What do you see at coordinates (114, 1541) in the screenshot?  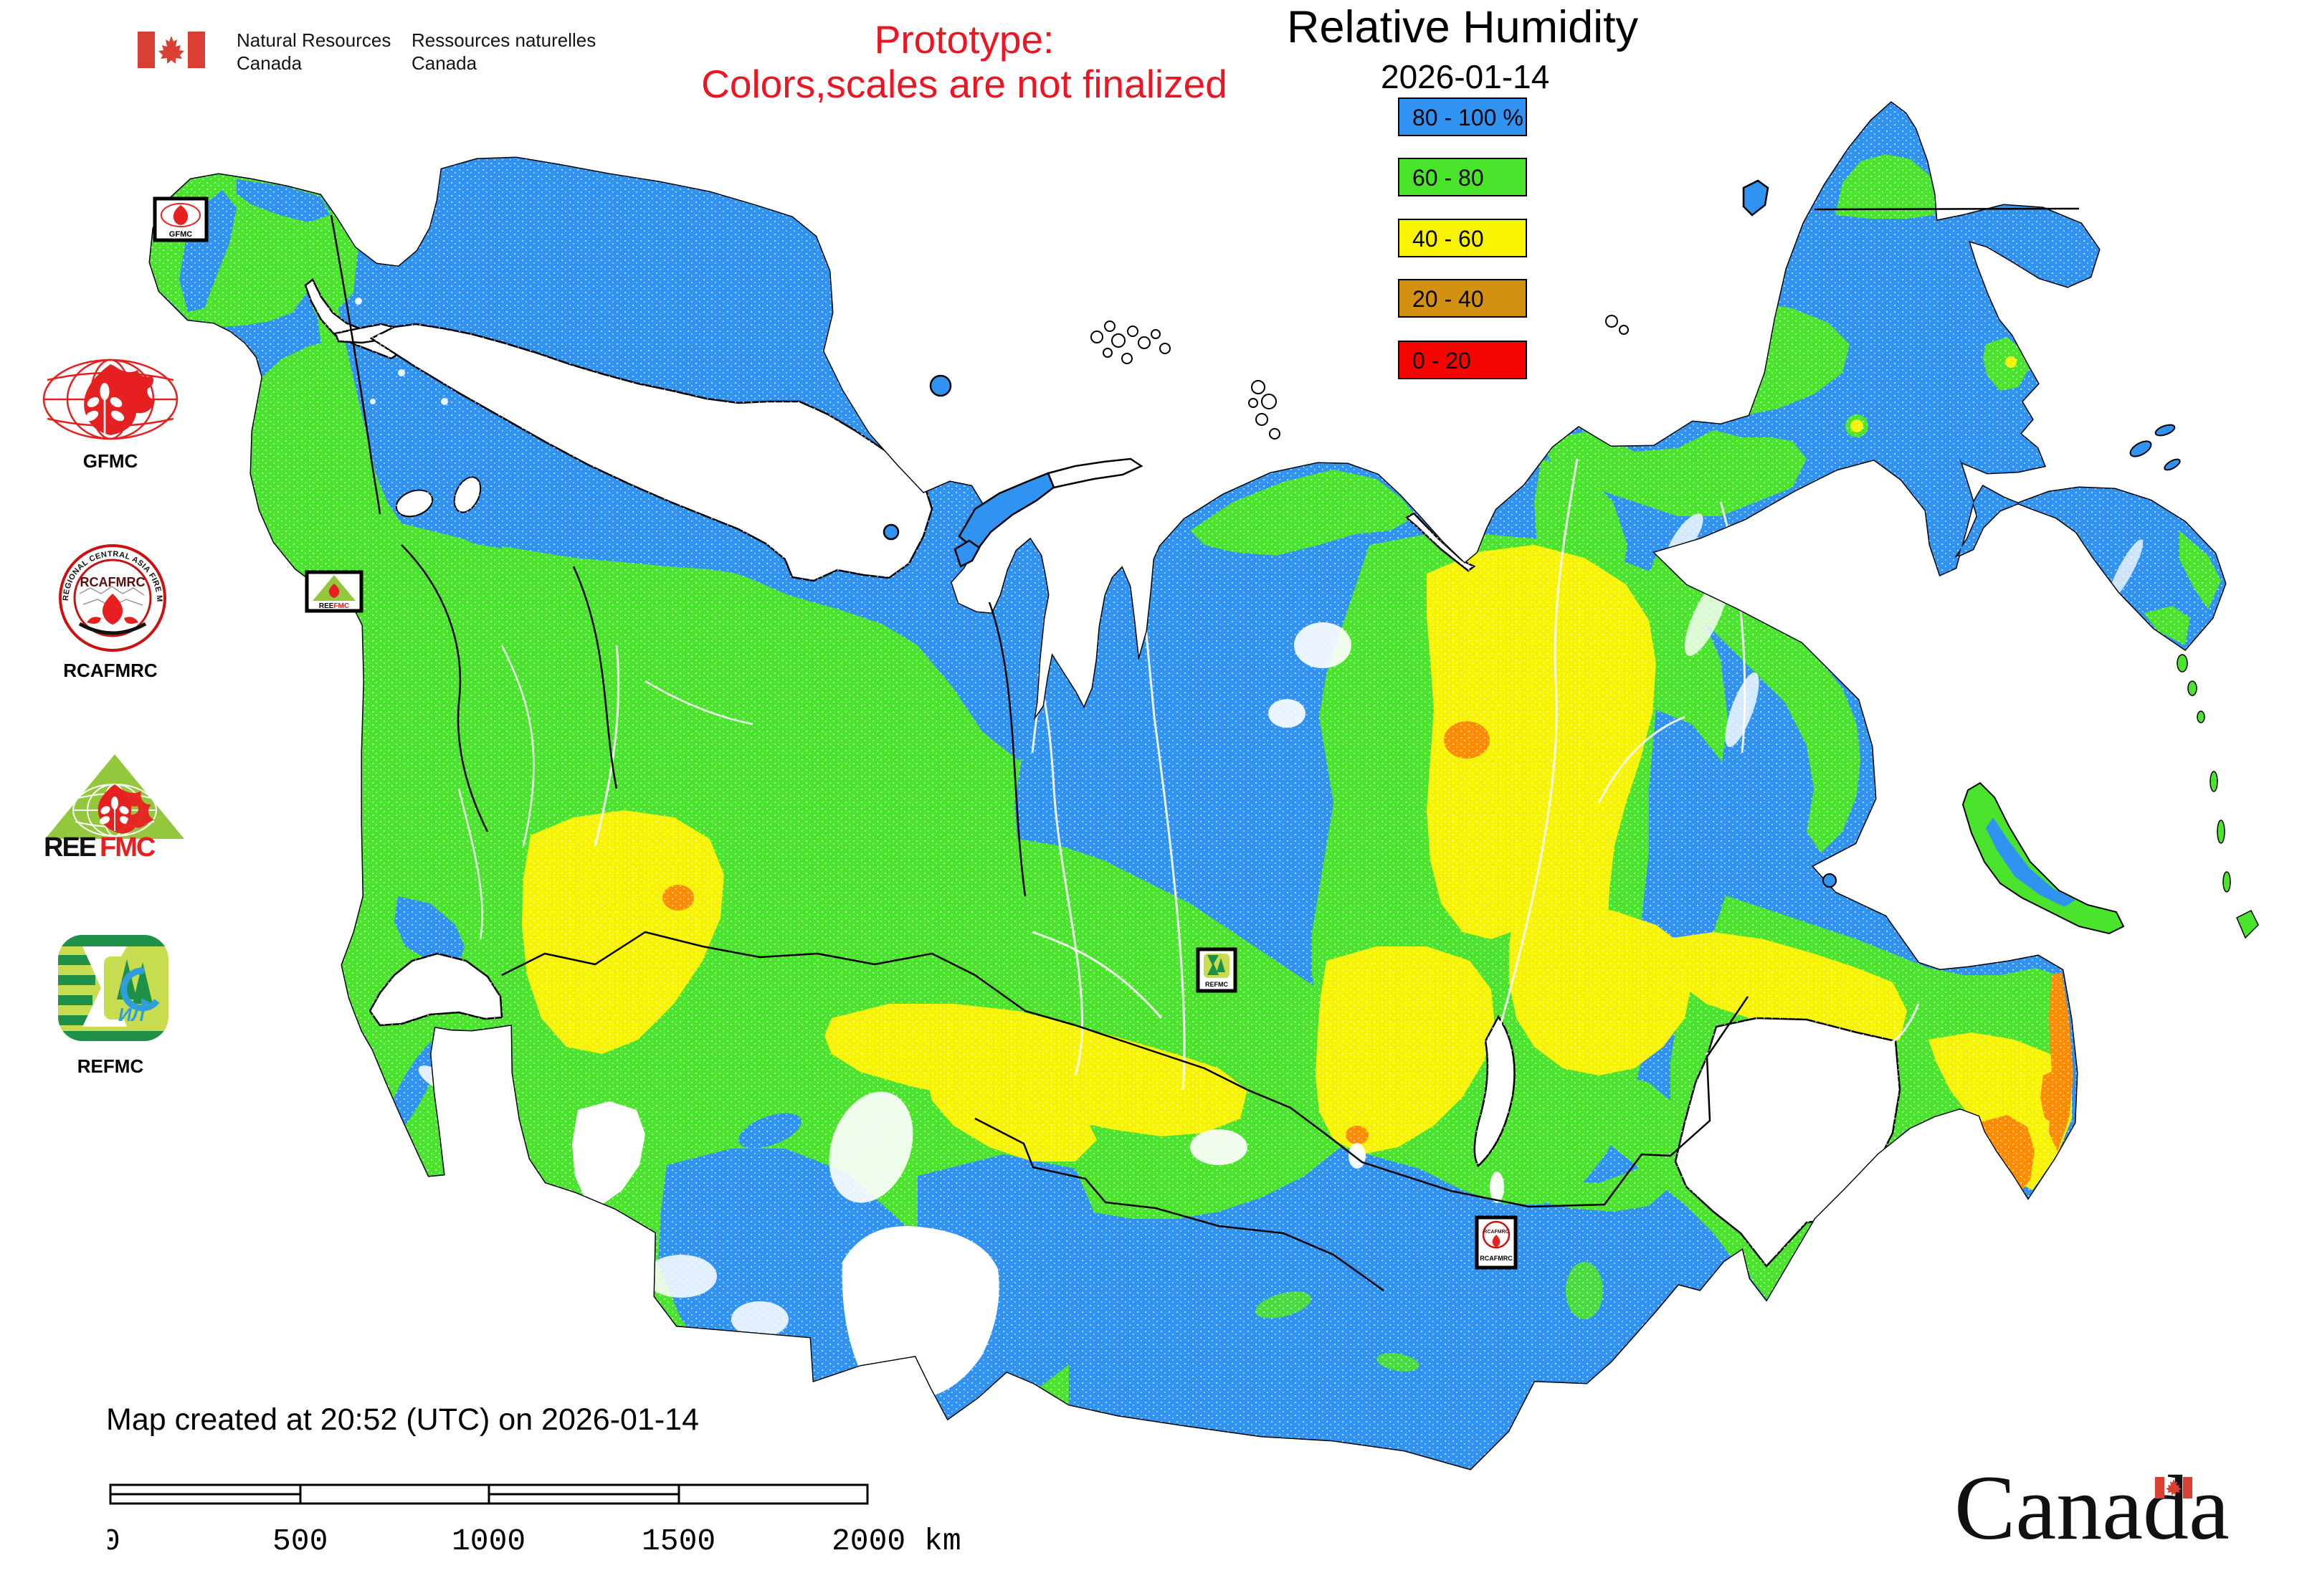 I see `svg-text: 0` at bounding box center [114, 1541].